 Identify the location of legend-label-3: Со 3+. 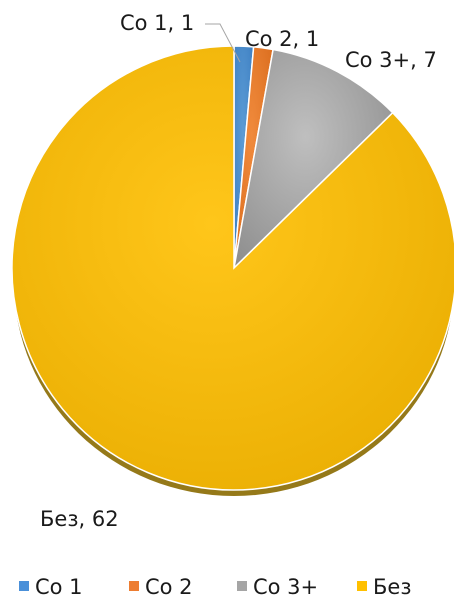
(285, 587).